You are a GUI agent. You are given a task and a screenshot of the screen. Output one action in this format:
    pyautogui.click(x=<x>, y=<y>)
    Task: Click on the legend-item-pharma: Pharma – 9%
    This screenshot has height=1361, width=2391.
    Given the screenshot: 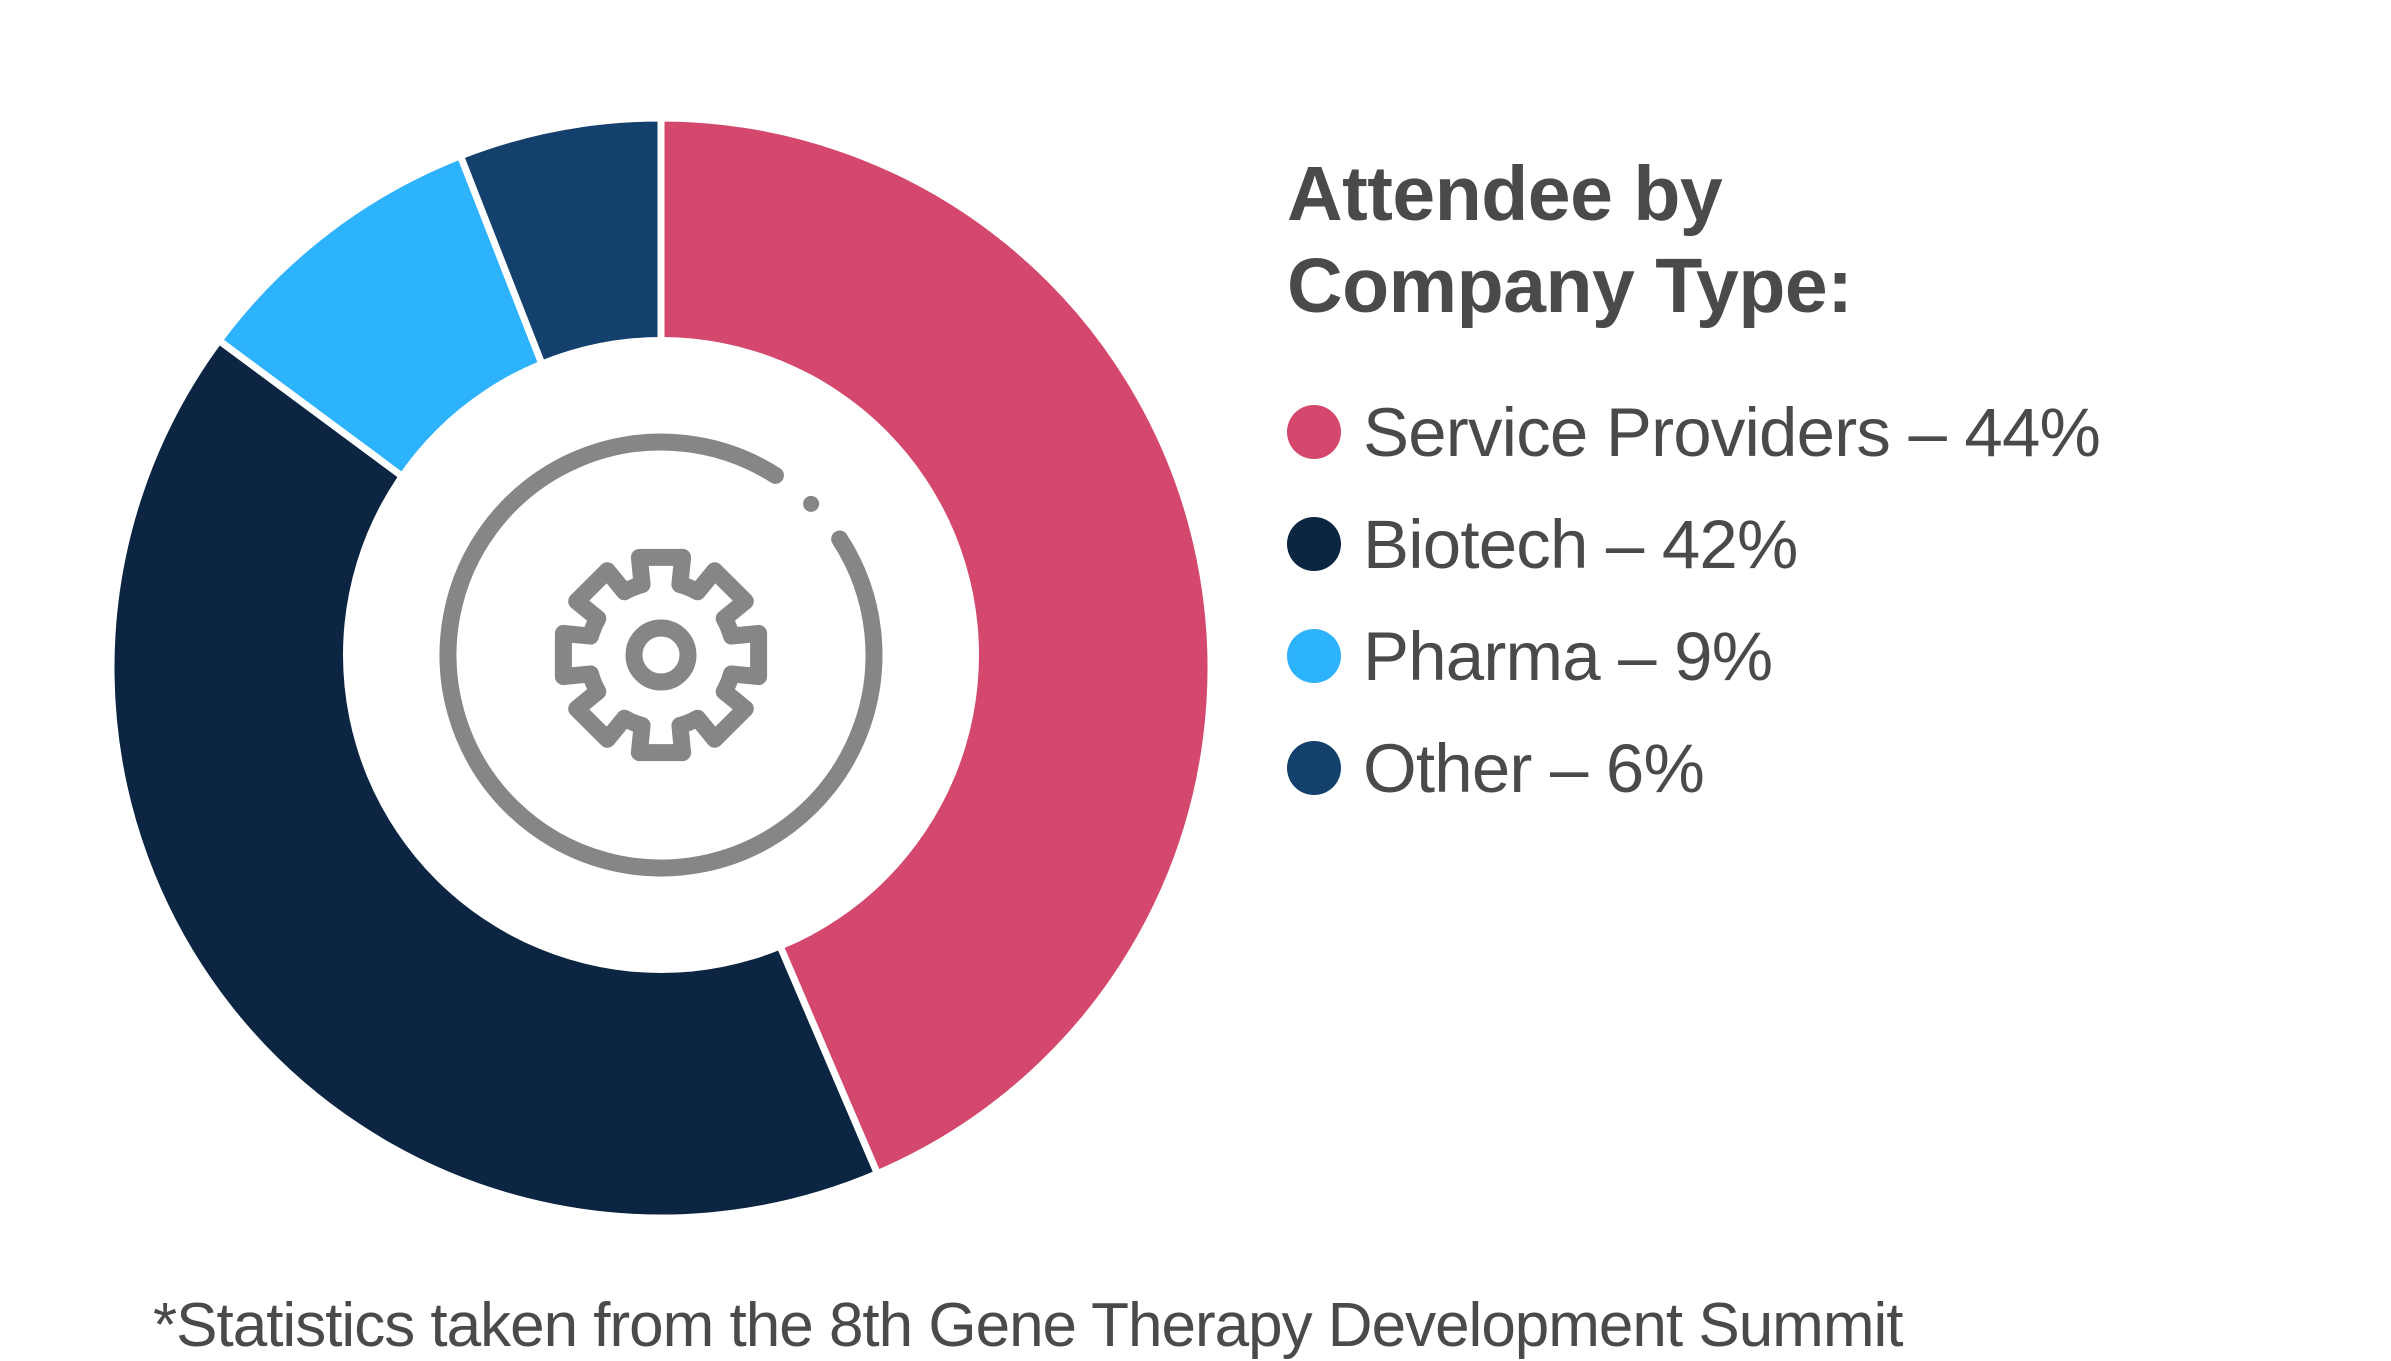 What is the action you would take?
    pyautogui.click(x=1530, y=656)
    